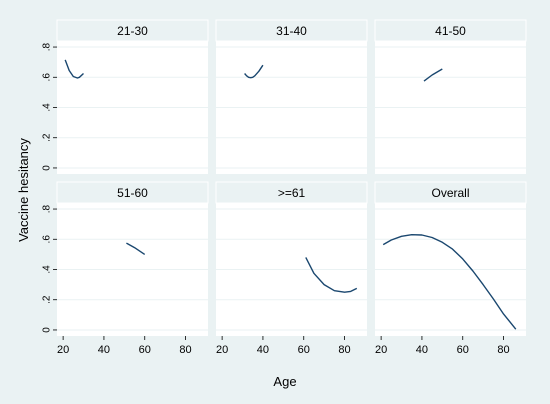 The image size is (550, 404). What do you see at coordinates (132, 31) in the screenshot?
I see `panel-title: 21-30` at bounding box center [132, 31].